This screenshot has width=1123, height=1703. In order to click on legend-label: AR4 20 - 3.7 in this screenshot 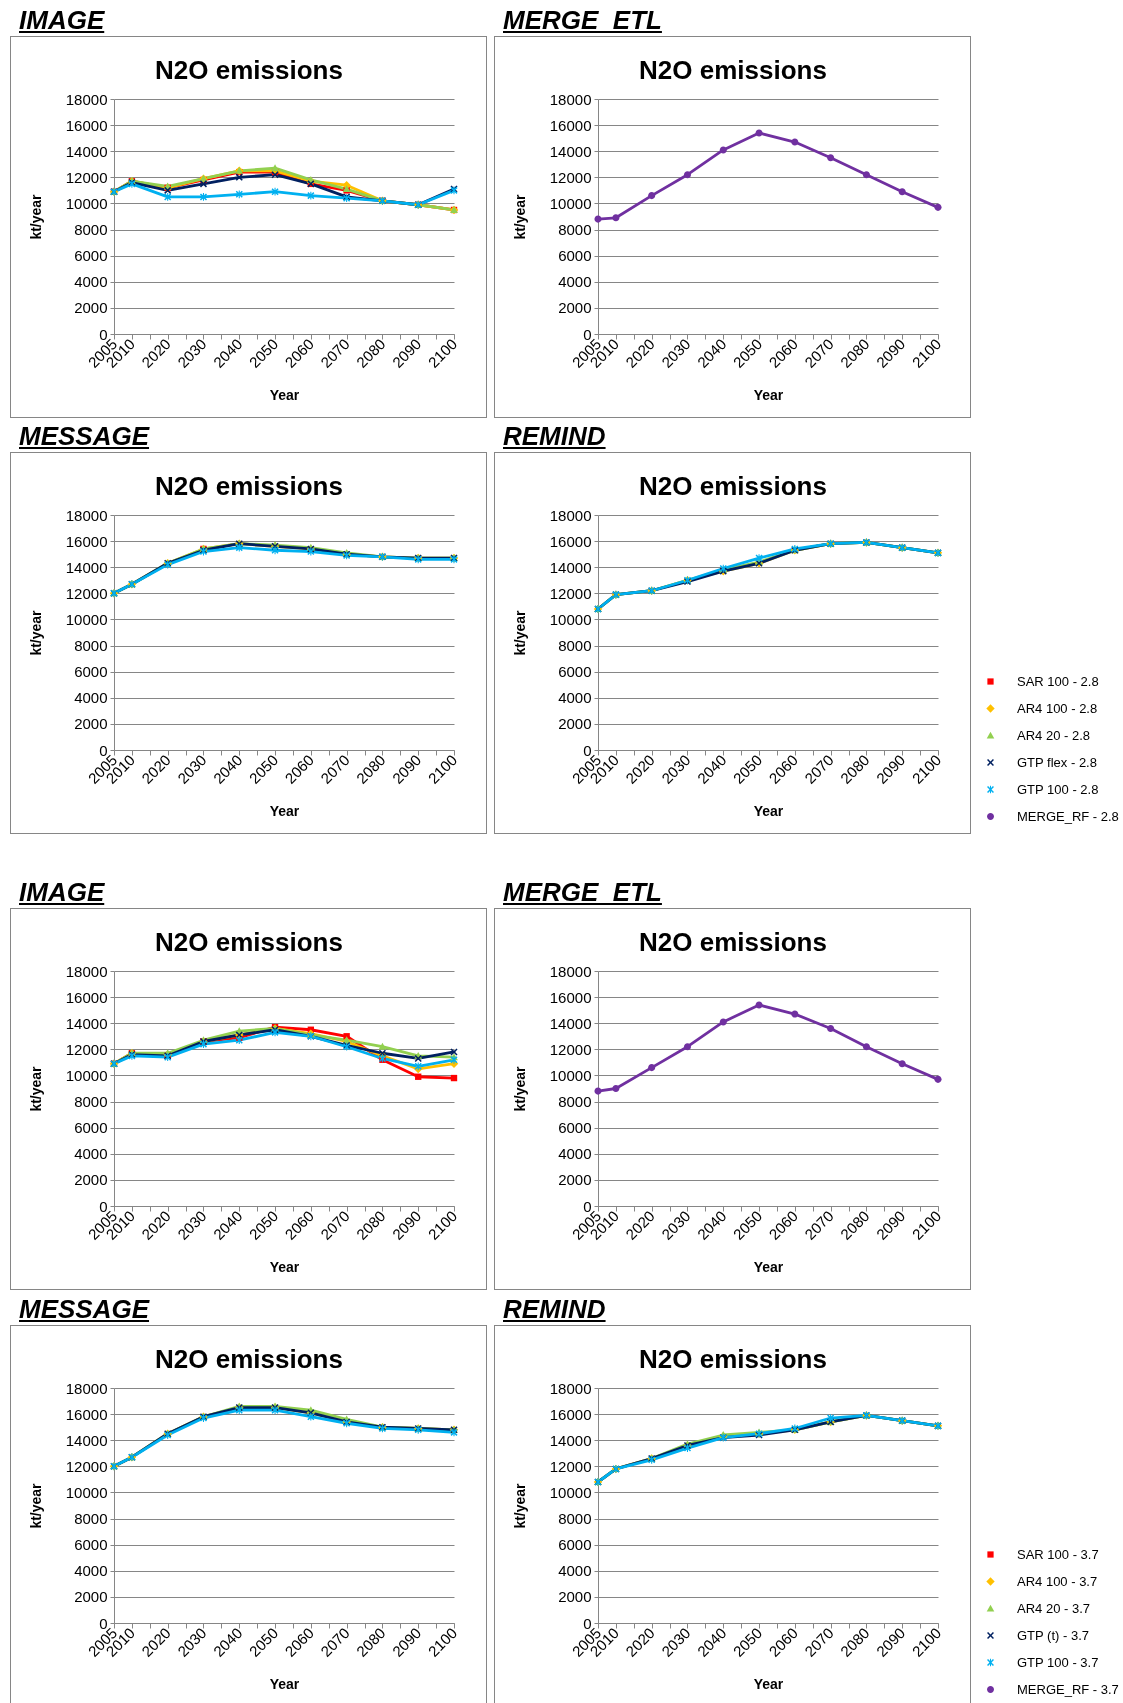, I will do `click(1053, 1608)`.